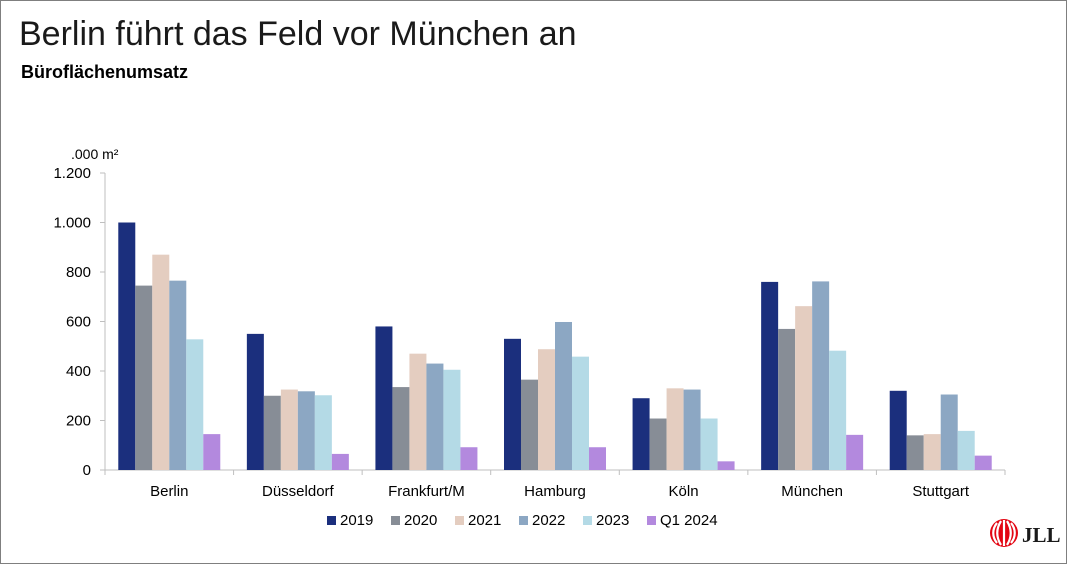 The height and width of the screenshot is (564, 1067). Describe the element at coordinates (1004, 533) in the screenshot. I see `jll-logo-mark-icon` at that location.